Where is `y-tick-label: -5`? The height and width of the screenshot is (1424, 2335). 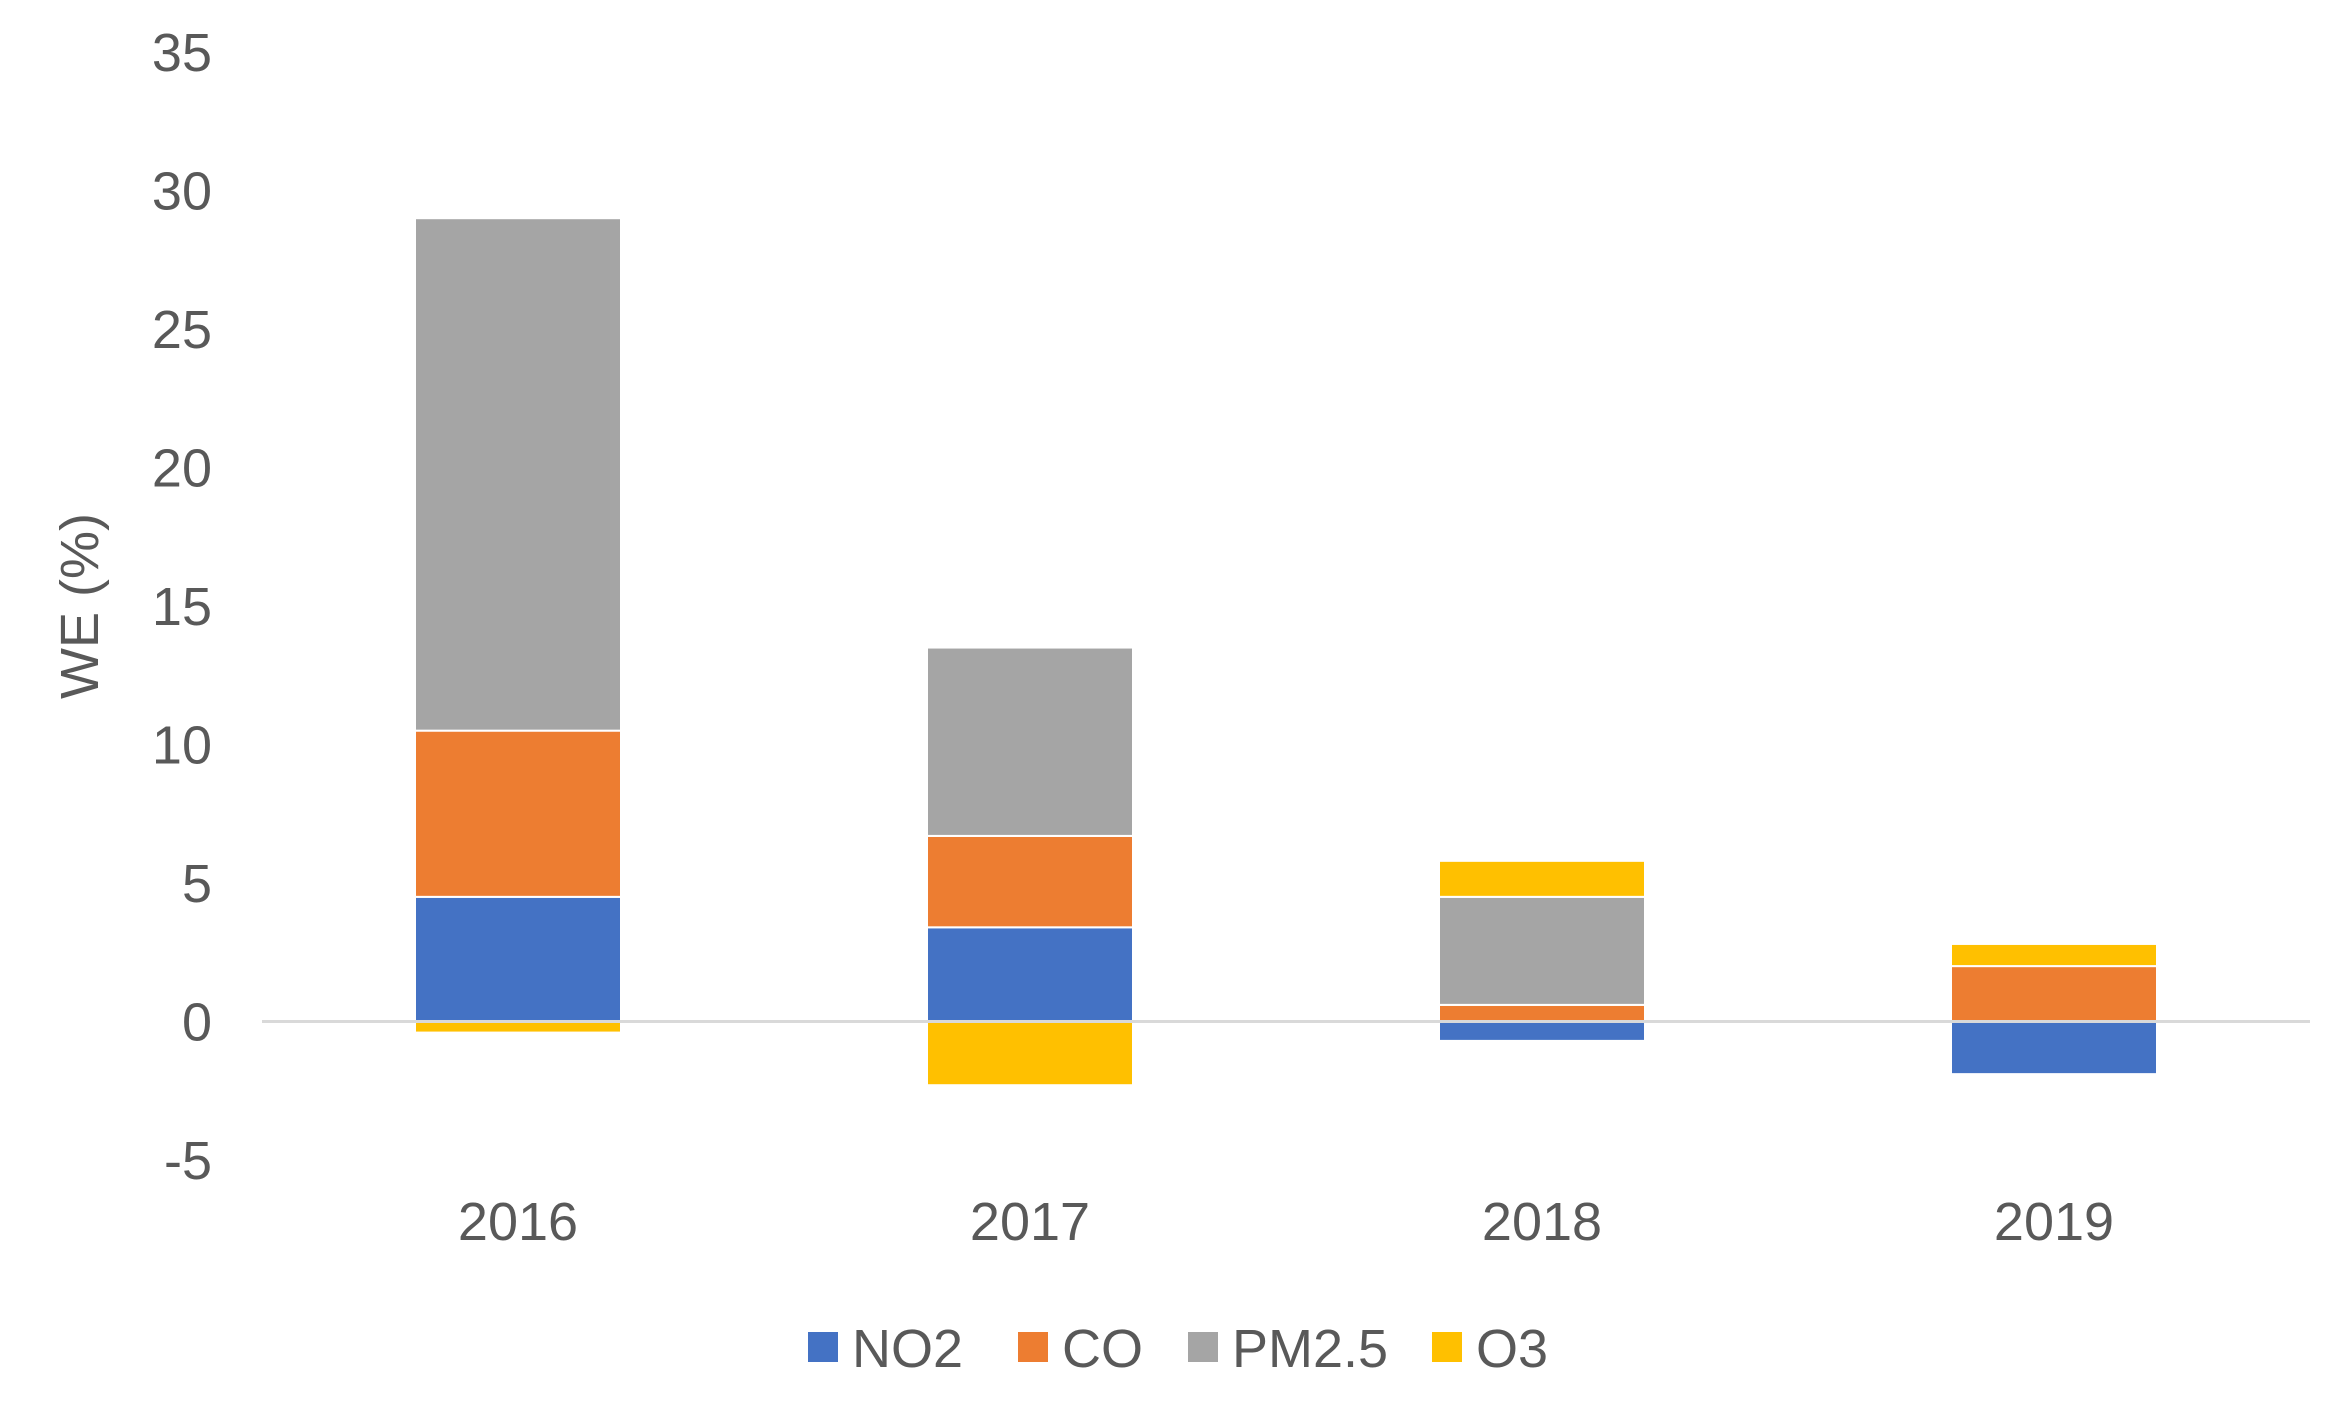 y-tick-label: -5 is located at coordinates (188, 1161).